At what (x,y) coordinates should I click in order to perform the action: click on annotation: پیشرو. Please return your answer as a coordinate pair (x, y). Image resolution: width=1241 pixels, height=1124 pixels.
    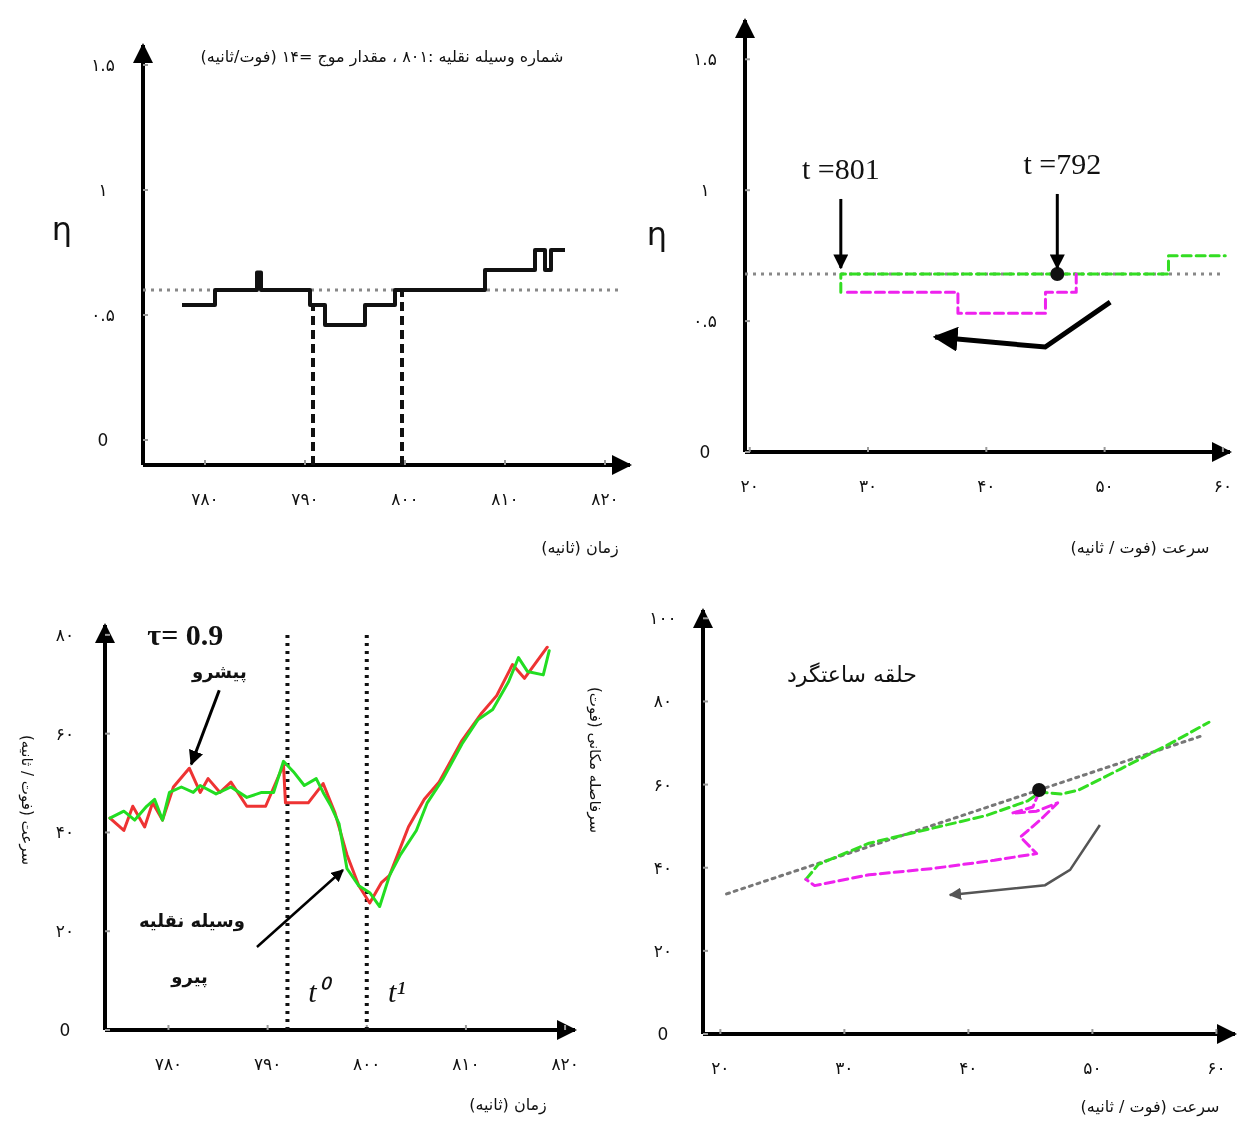
    Looking at the image, I should click on (218, 672).